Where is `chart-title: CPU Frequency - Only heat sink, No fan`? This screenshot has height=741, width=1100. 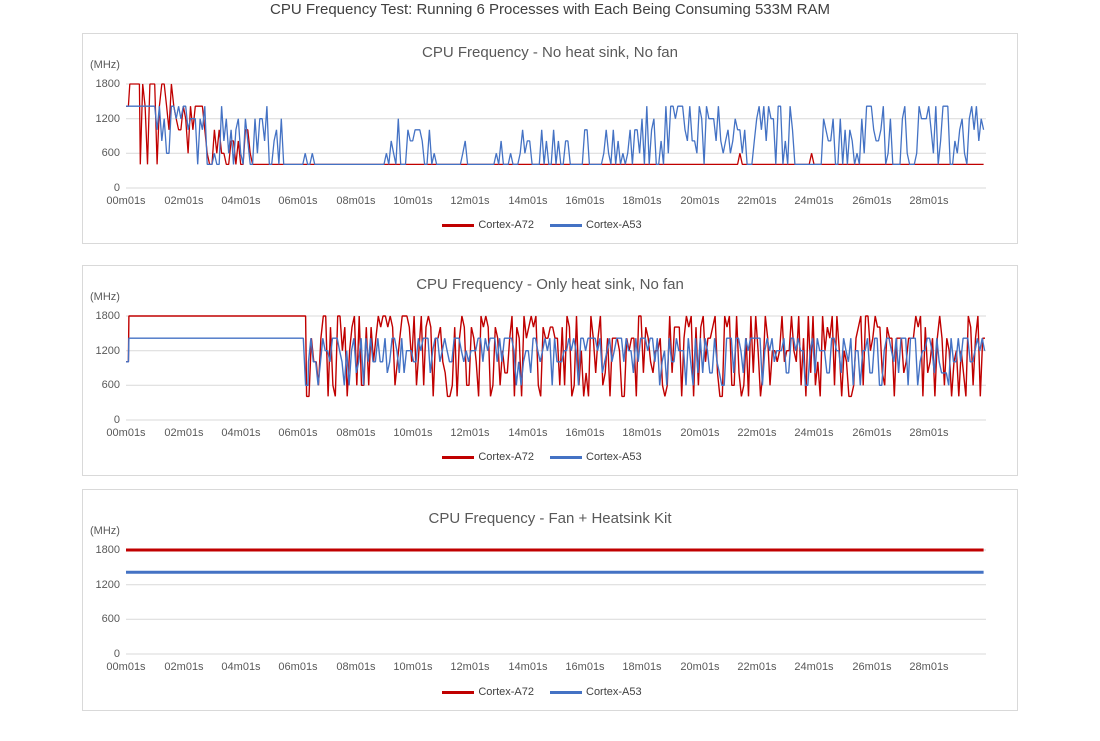
chart-title: CPU Frequency - Only heat sink, No fan is located at coordinates (550, 284).